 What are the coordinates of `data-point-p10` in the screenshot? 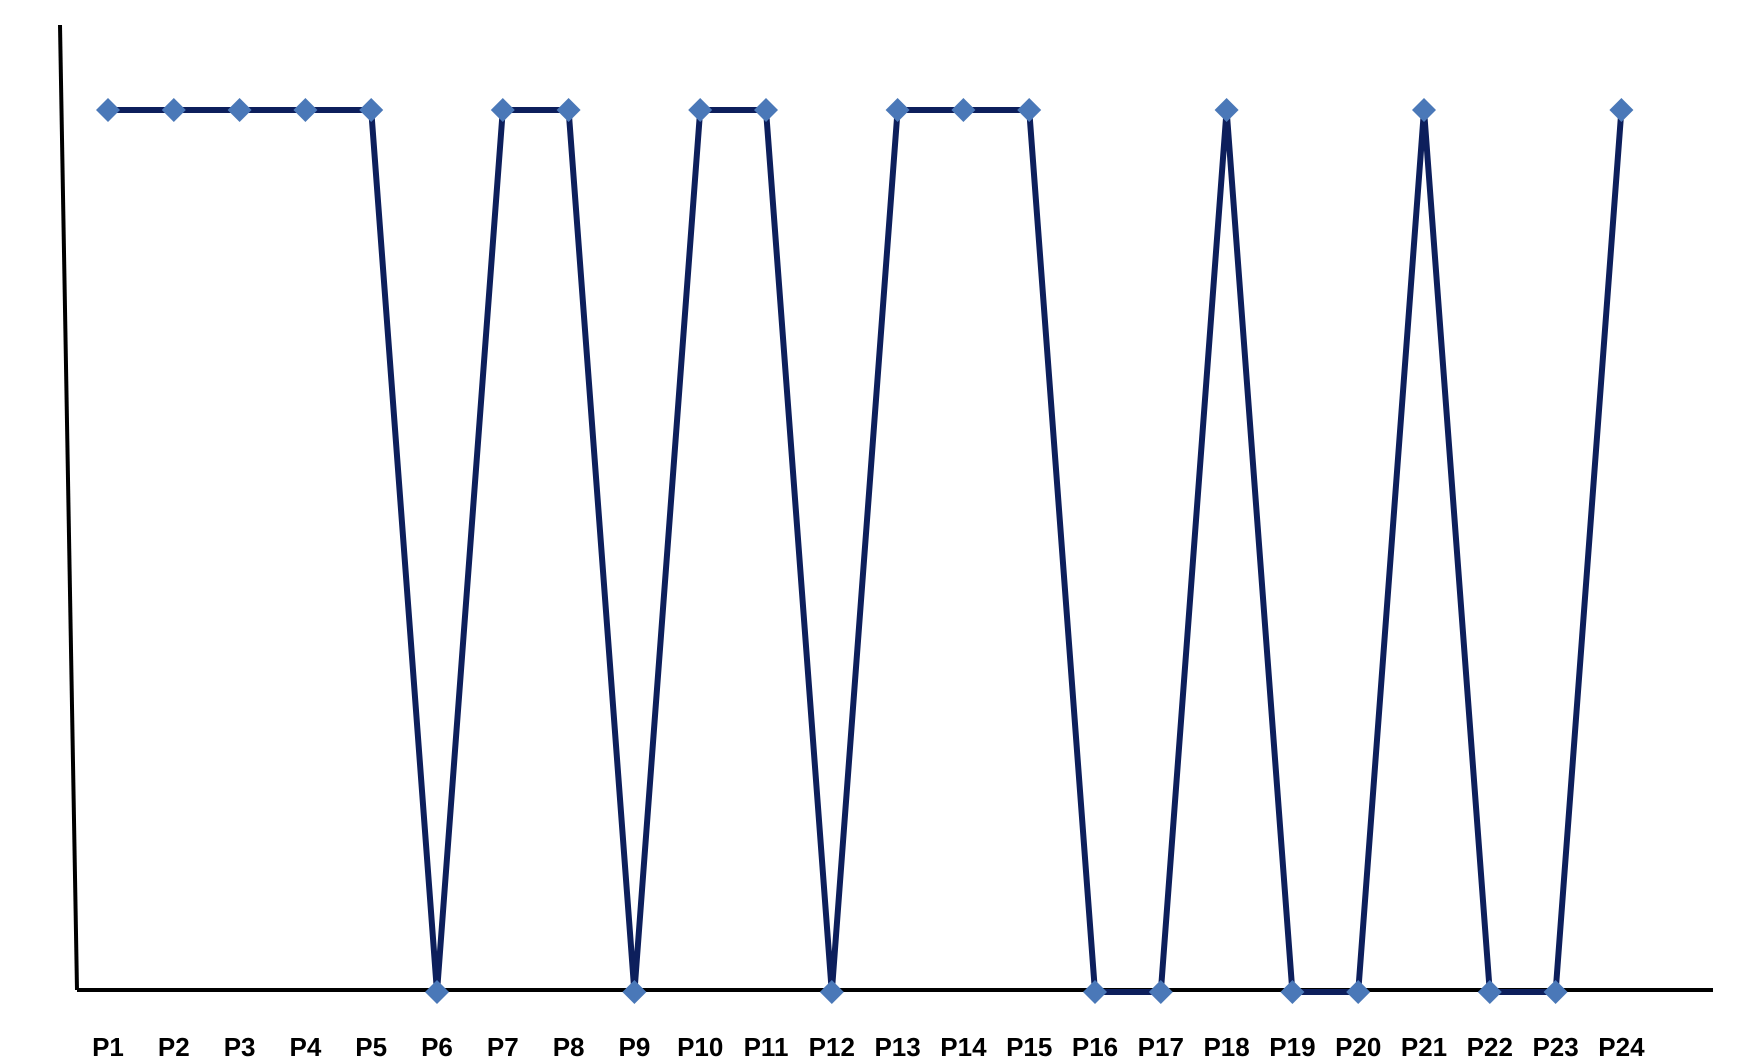 It's located at (700, 110).